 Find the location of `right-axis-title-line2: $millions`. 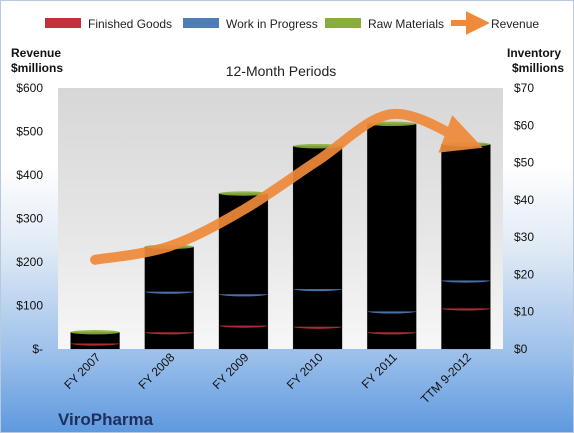

right-axis-title-line2: $millions is located at coordinates (538, 68).